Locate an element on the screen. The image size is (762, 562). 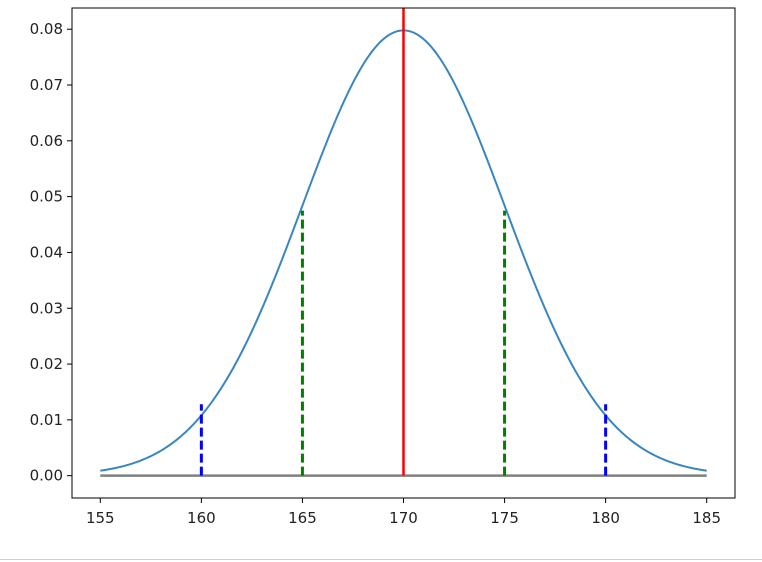
x-tick-label: 175 is located at coordinates (504, 518).